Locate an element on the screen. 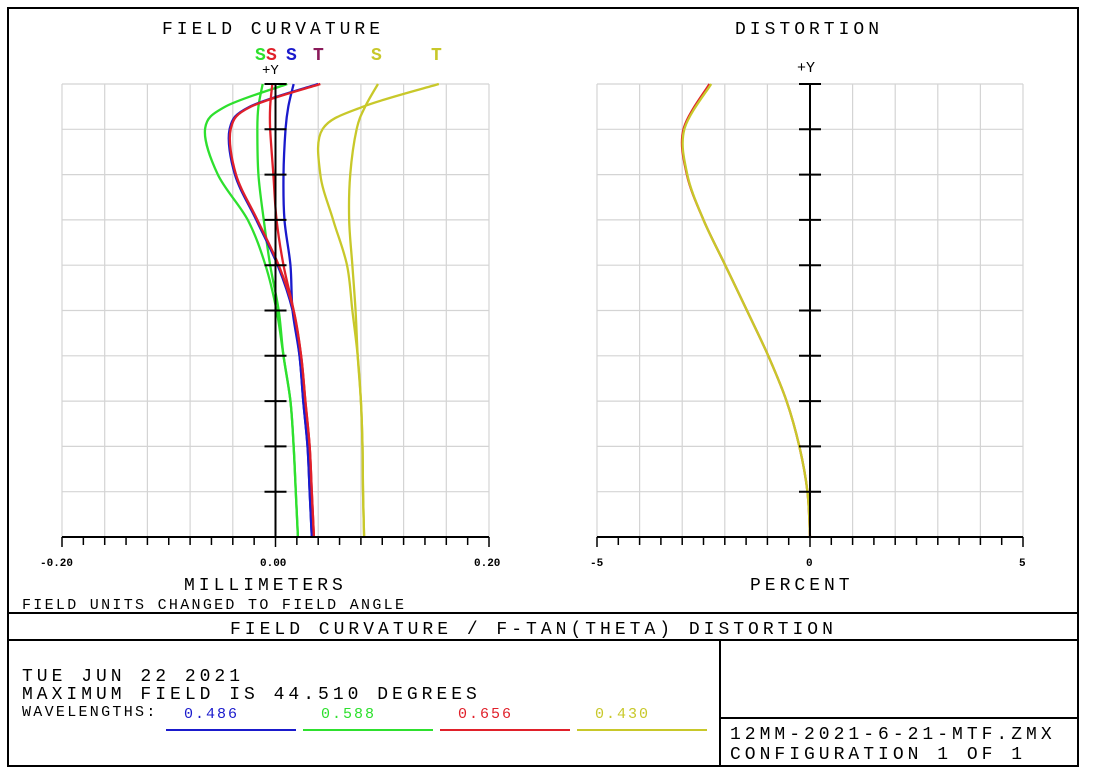 This screenshot has height=778, width=1093. curve-0.656-T is located at coordinates (274, 310).